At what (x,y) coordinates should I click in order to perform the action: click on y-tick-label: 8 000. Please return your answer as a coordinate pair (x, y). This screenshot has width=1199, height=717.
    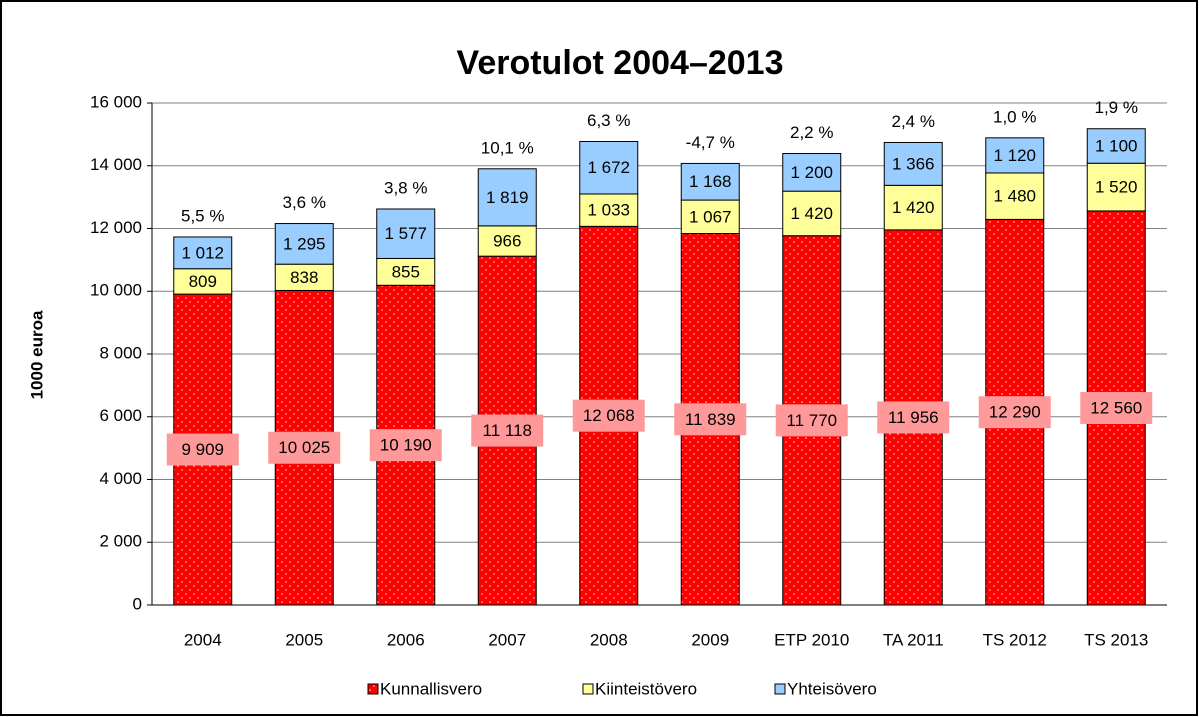
    Looking at the image, I should click on (120, 352).